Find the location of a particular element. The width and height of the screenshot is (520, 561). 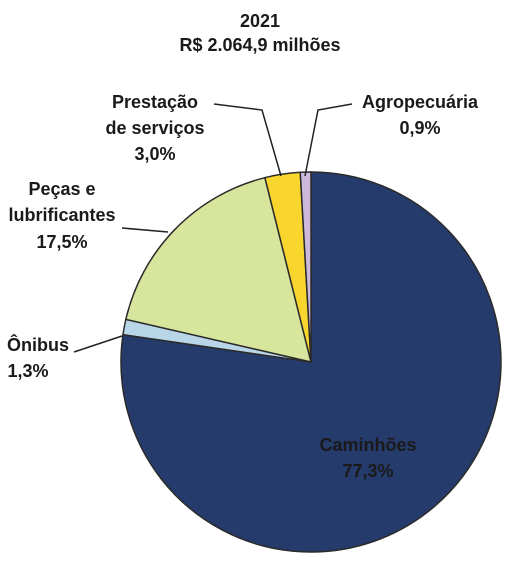

slice-label: de serviços is located at coordinates (154, 128).